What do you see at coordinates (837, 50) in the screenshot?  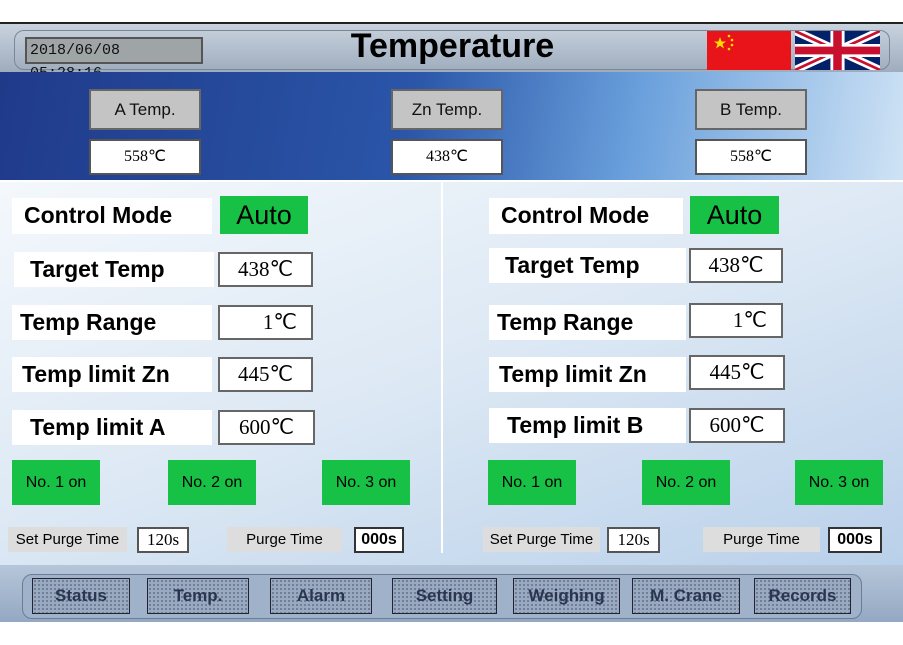 I see `uk-flag-icon` at bounding box center [837, 50].